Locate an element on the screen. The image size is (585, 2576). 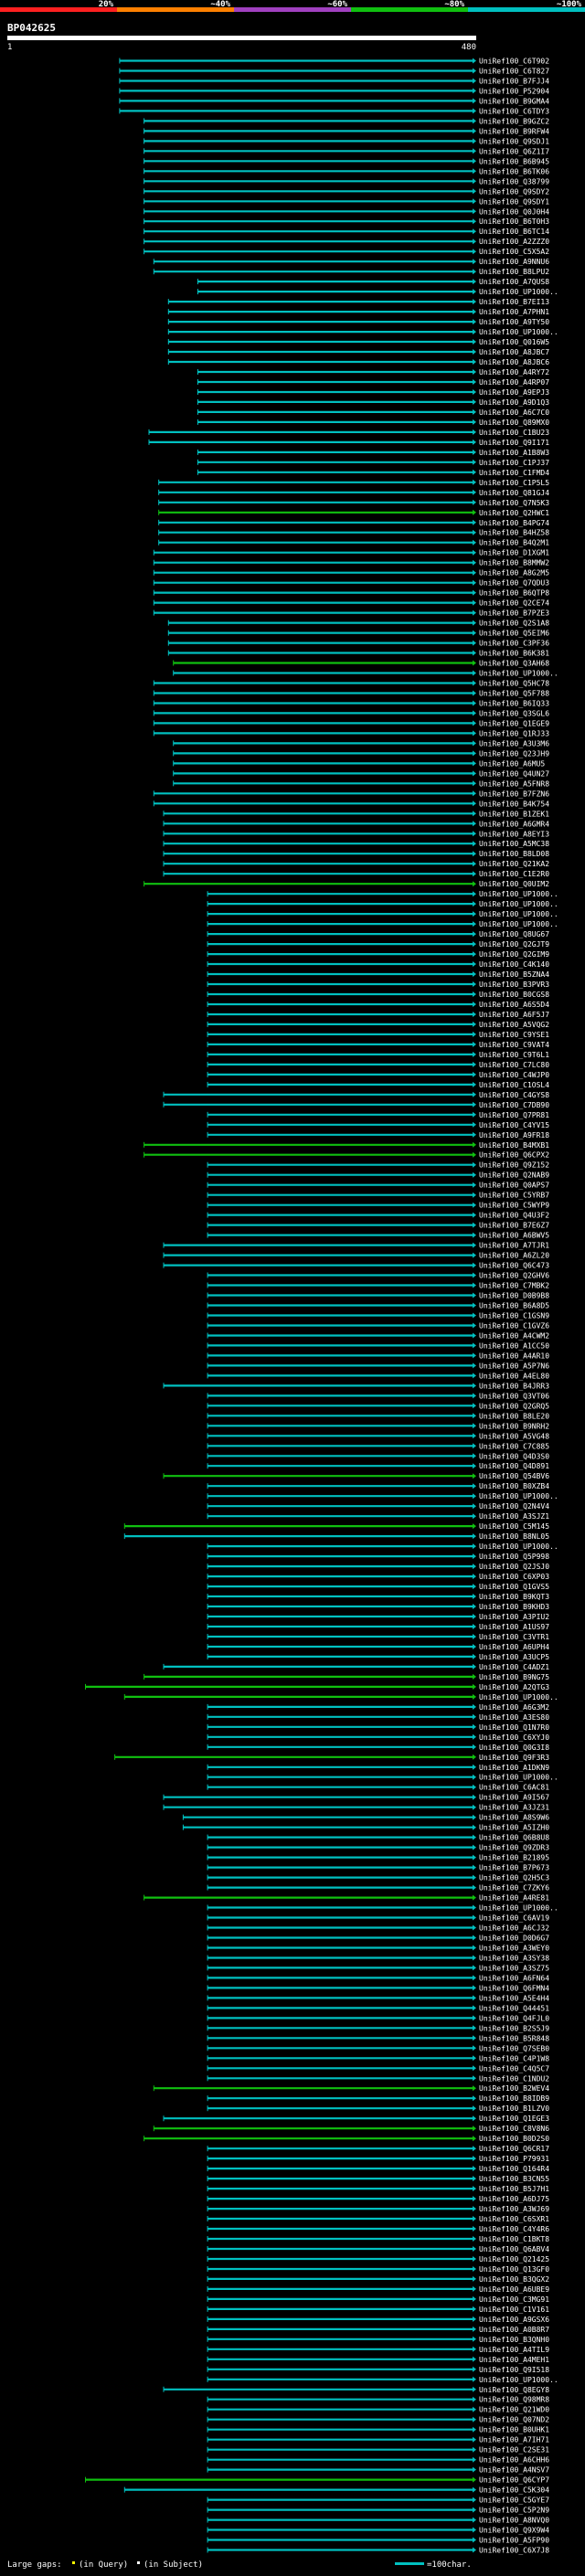
hit-label: UniRef100_A1CC50 is located at coordinates (514, 1345).